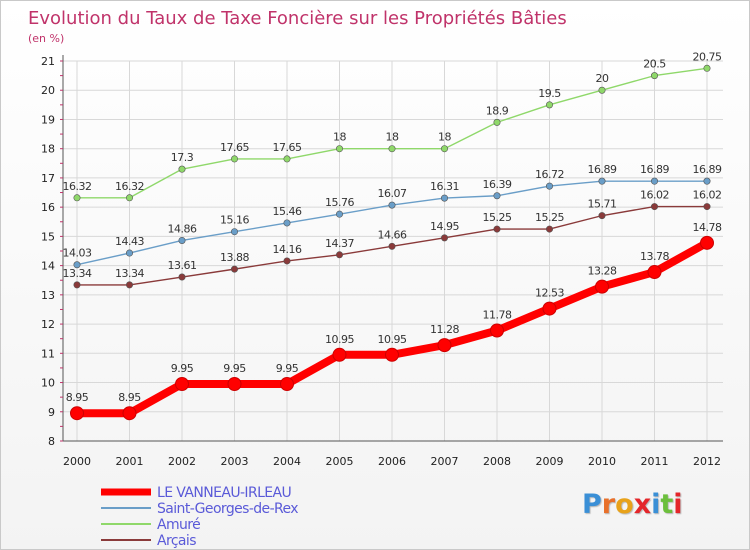 The image size is (750, 550). What do you see at coordinates (227, 509) in the screenshot?
I see `legend-label: Saint-Georges-de-Rex` at bounding box center [227, 509].